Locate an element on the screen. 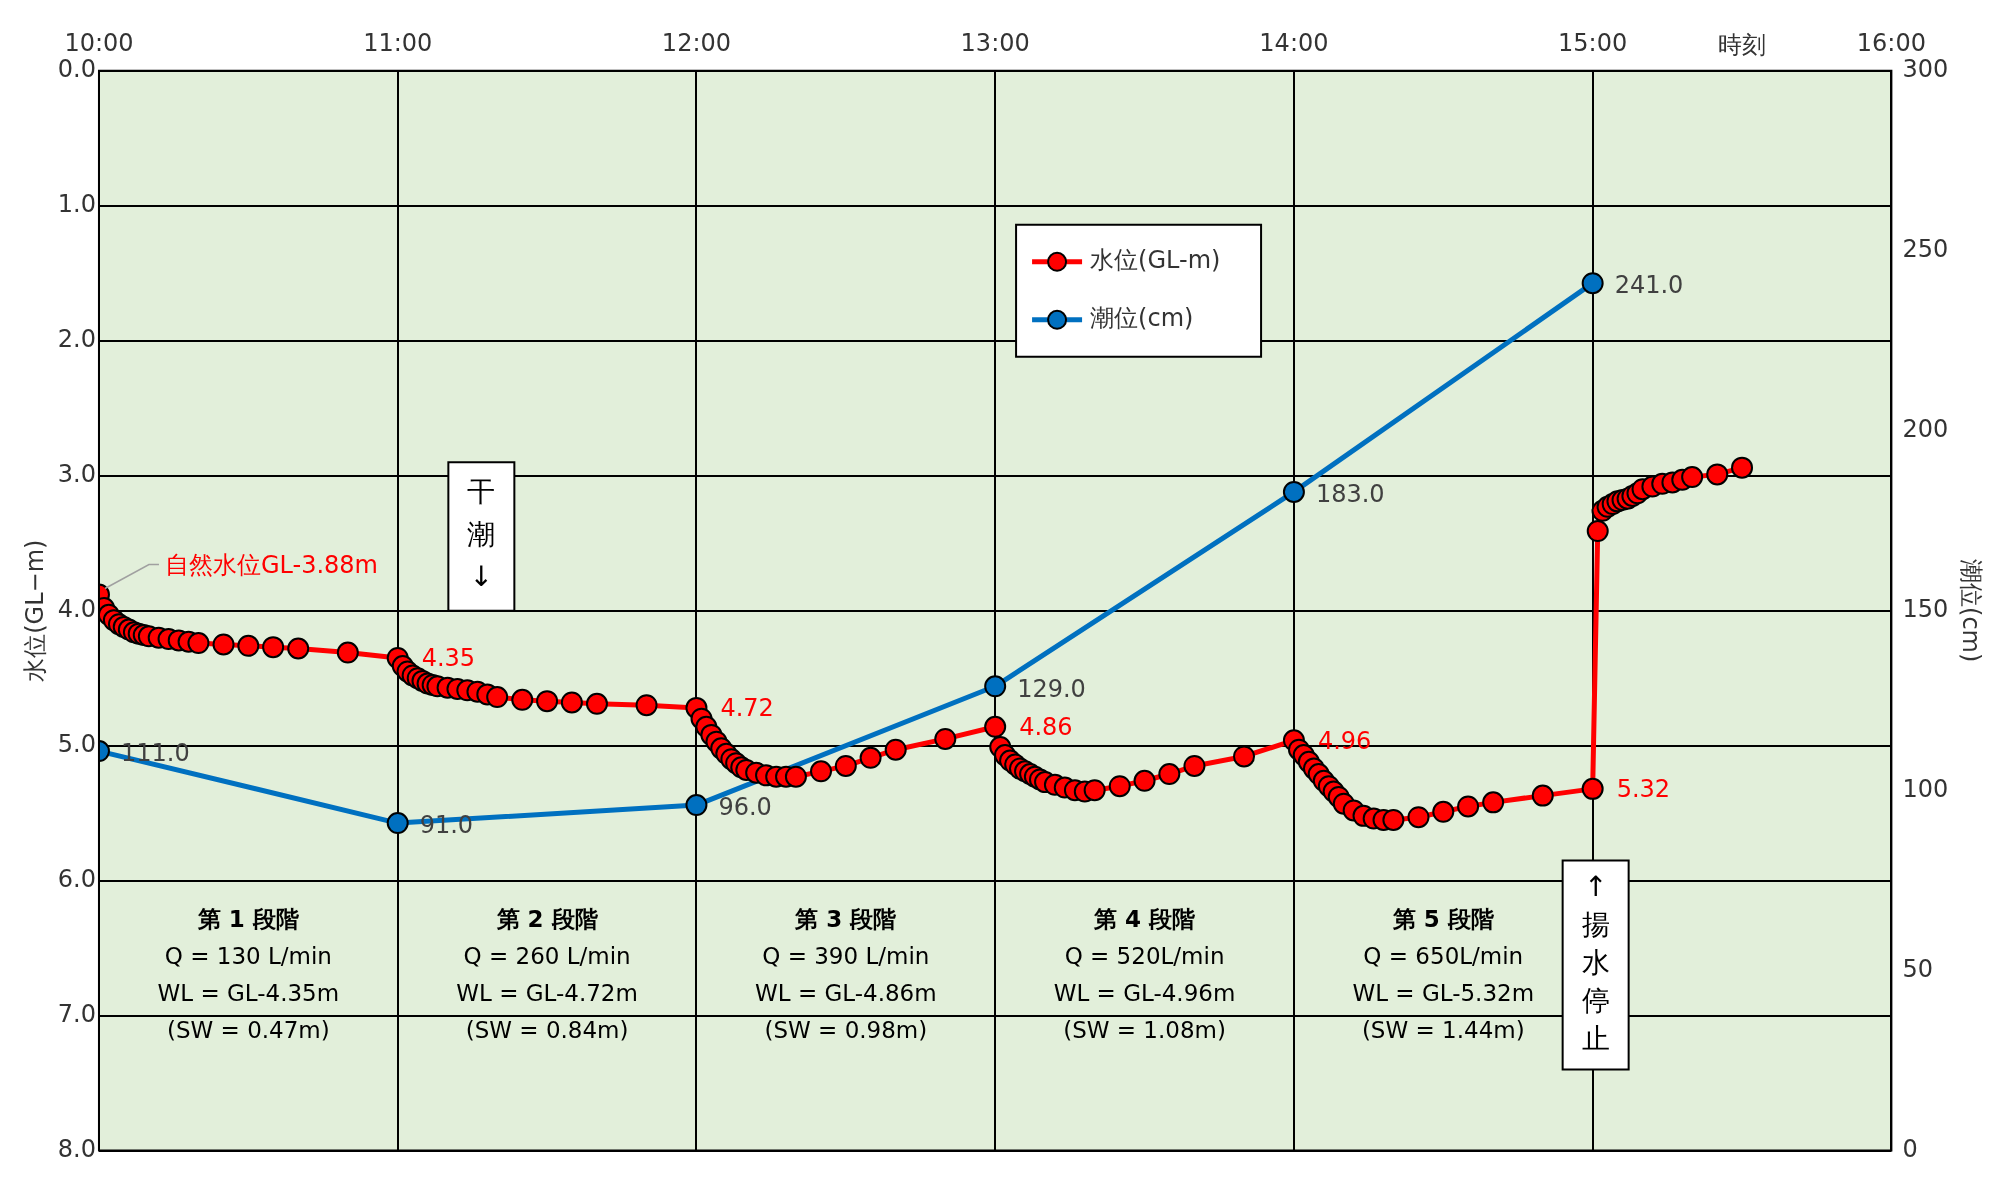  y-tick-label: 2.0 is located at coordinates (76, 338).